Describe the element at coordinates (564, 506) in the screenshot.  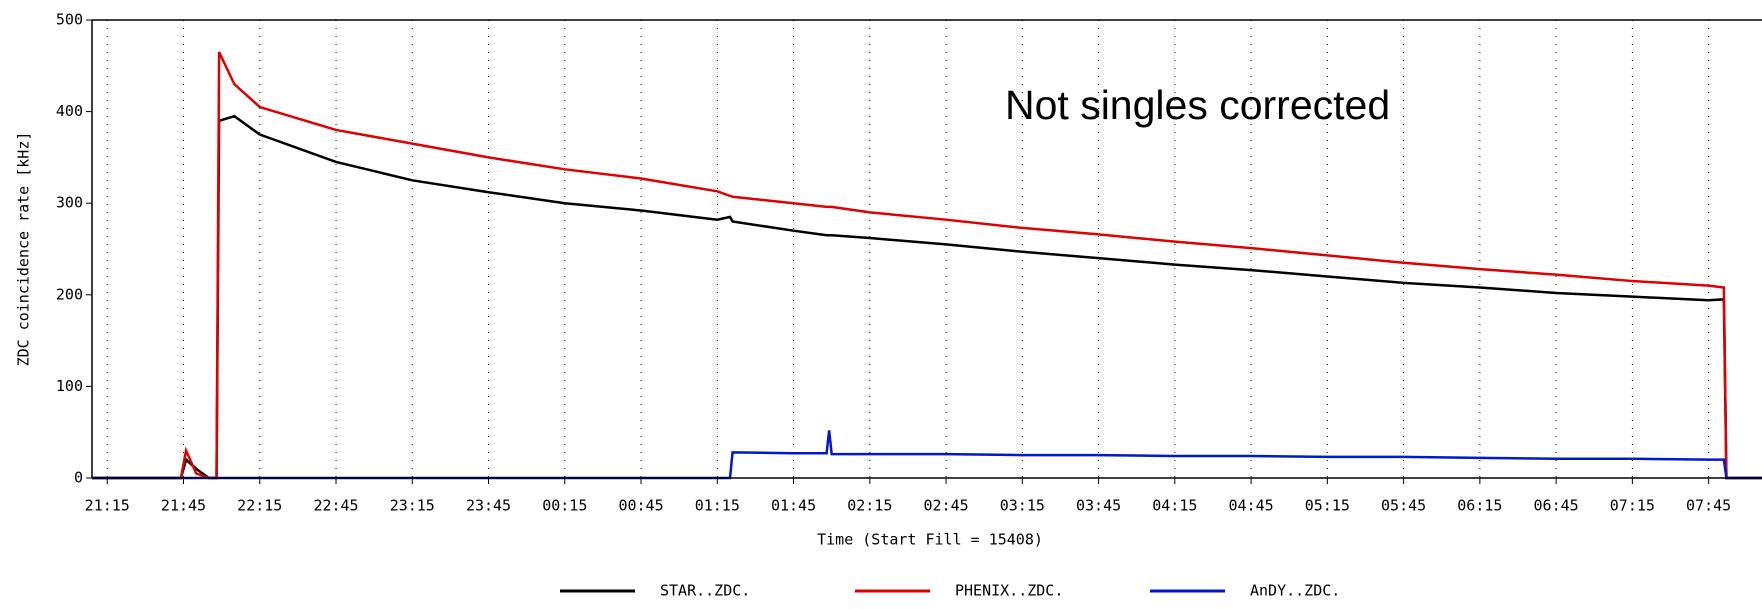
I see `x-tick-label: 00:15` at that location.